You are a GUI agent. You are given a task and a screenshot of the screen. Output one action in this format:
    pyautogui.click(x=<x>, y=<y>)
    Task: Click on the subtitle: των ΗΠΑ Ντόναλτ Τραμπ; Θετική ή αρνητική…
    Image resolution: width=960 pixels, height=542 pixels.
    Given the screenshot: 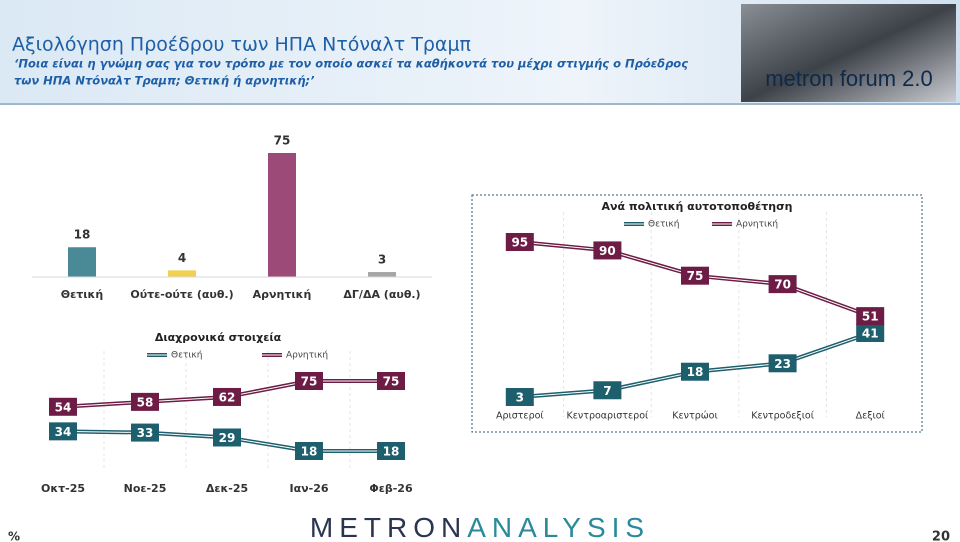 What is the action you would take?
    pyautogui.click(x=164, y=81)
    